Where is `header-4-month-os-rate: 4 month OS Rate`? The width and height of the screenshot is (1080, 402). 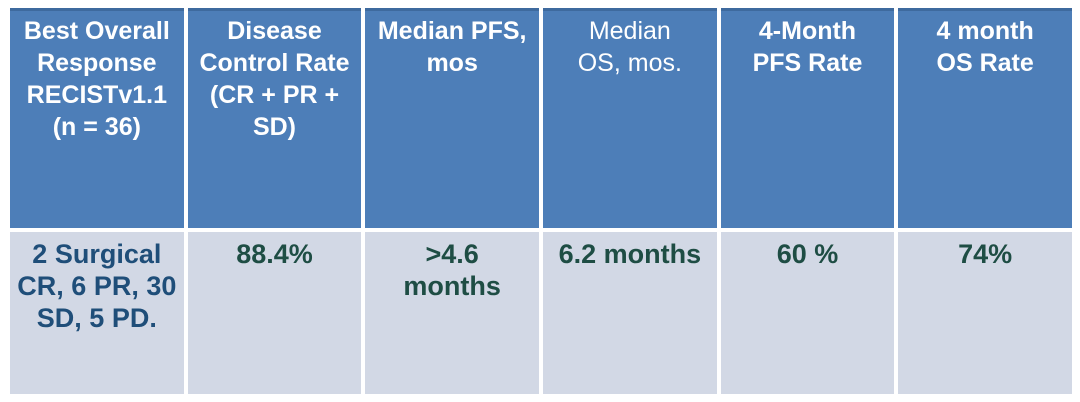 header-4-month-os-rate: 4 month OS Rate is located at coordinates (985, 118).